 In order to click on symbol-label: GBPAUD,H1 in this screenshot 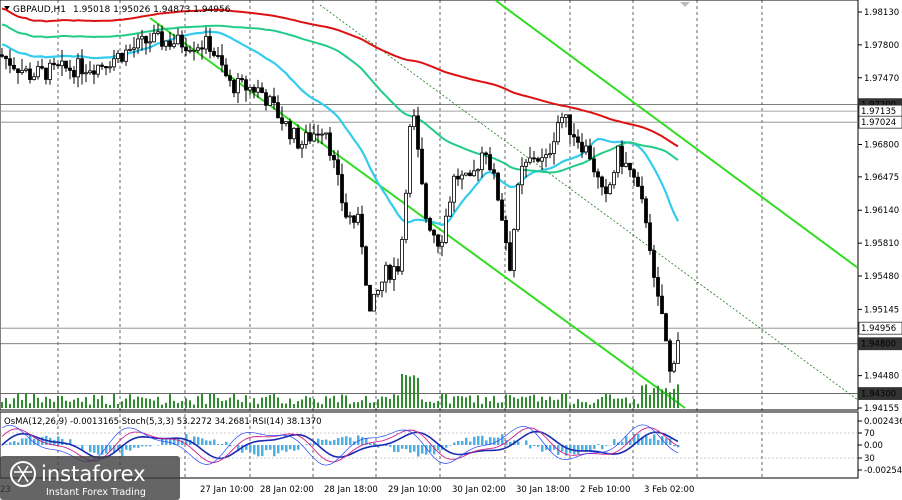, I will do `click(39, 10)`.